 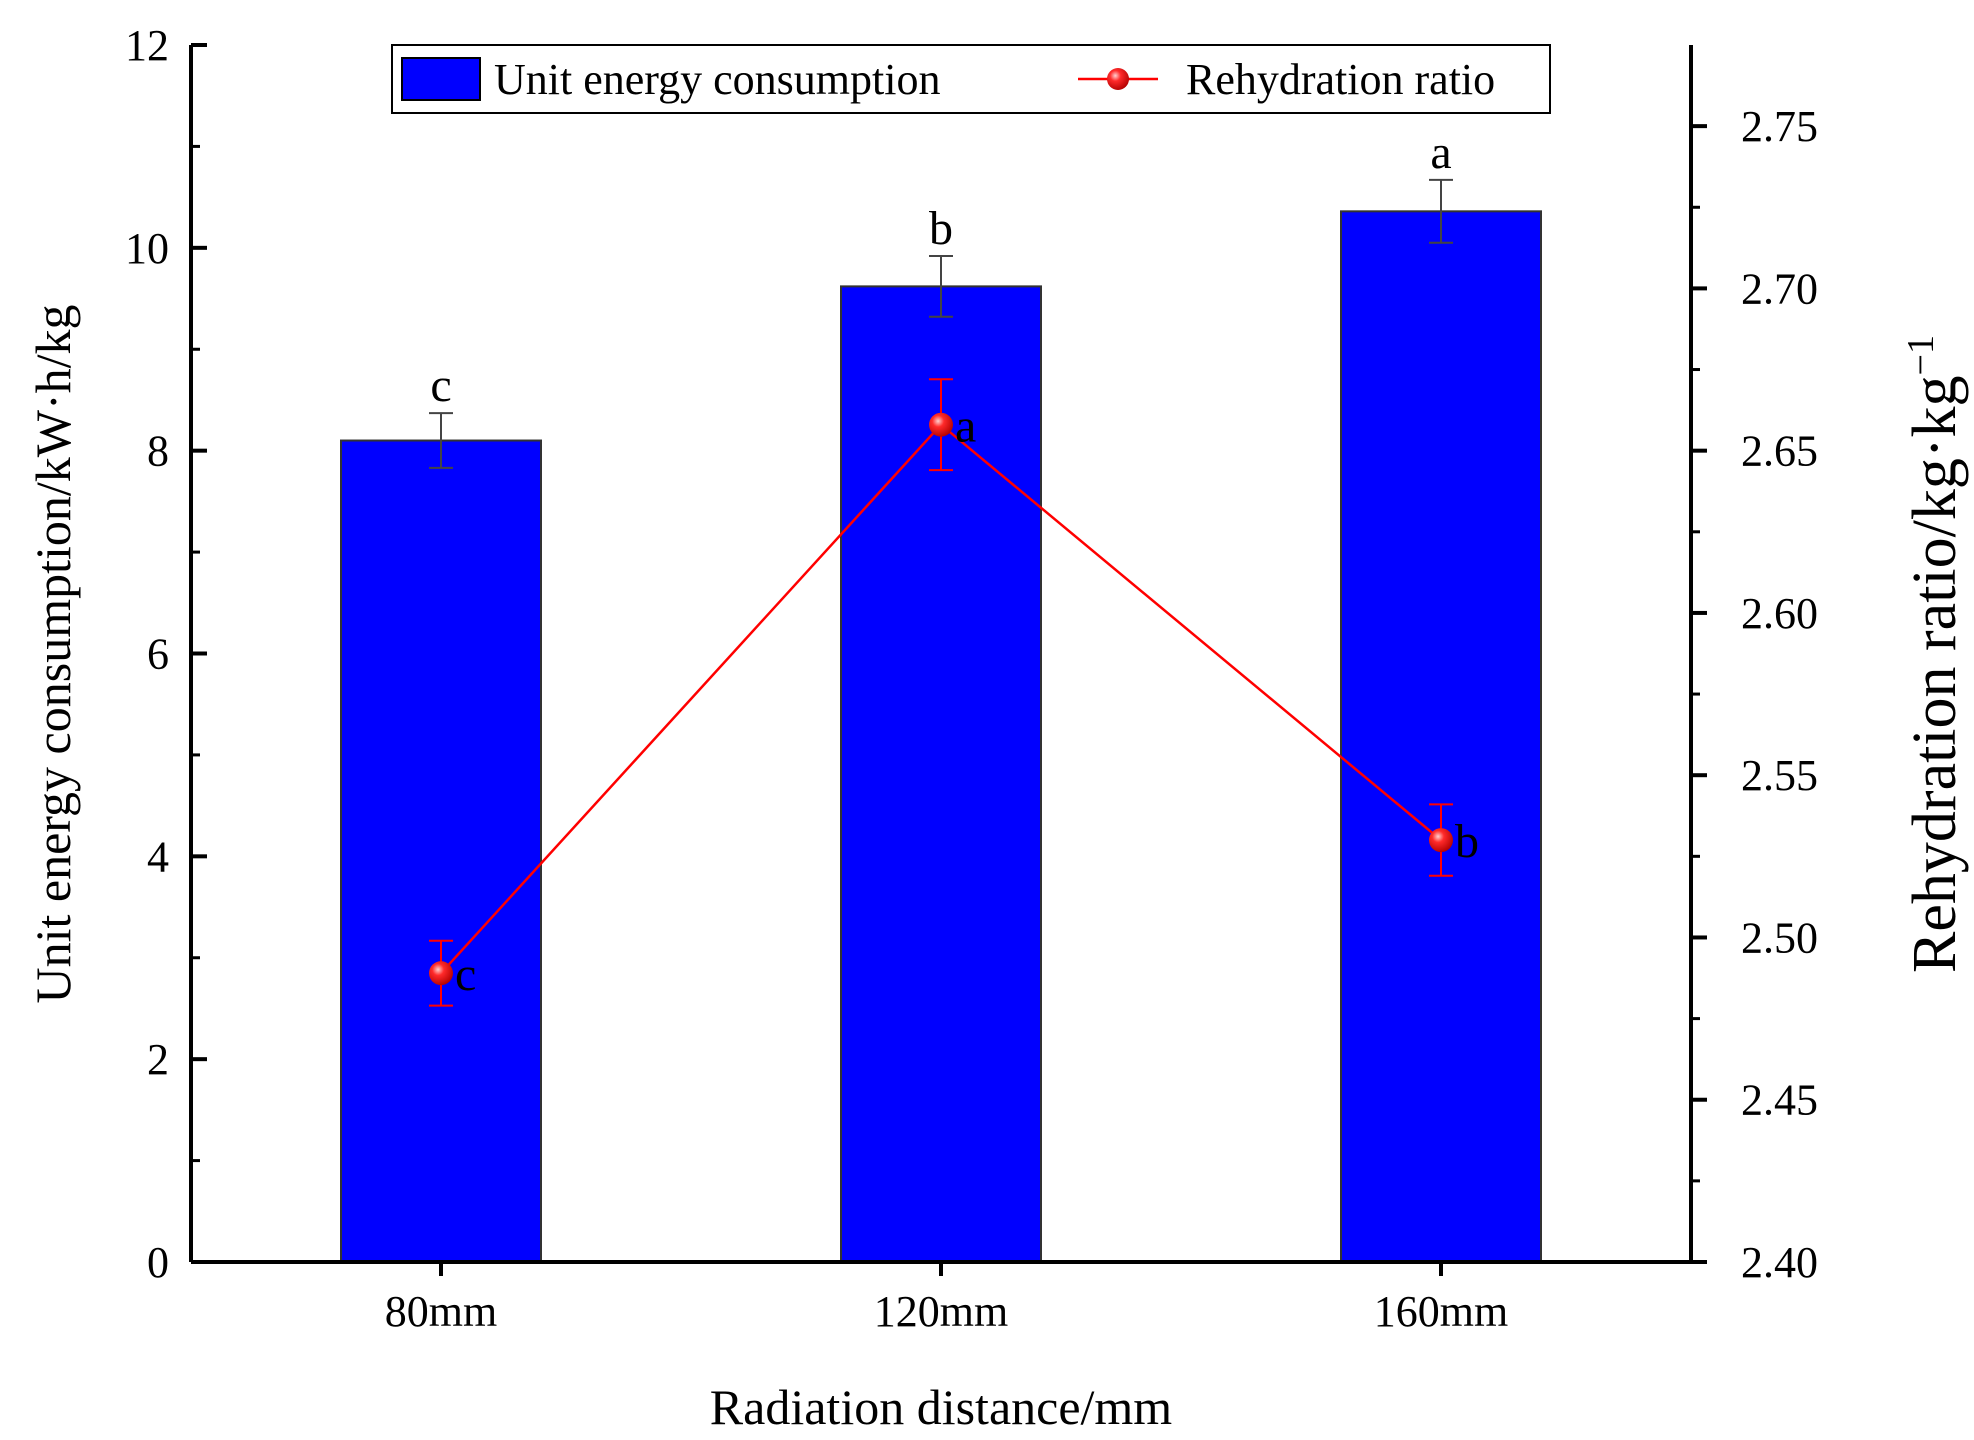 I want to click on right-tick-label: 2.45, so click(x=1779, y=1100).